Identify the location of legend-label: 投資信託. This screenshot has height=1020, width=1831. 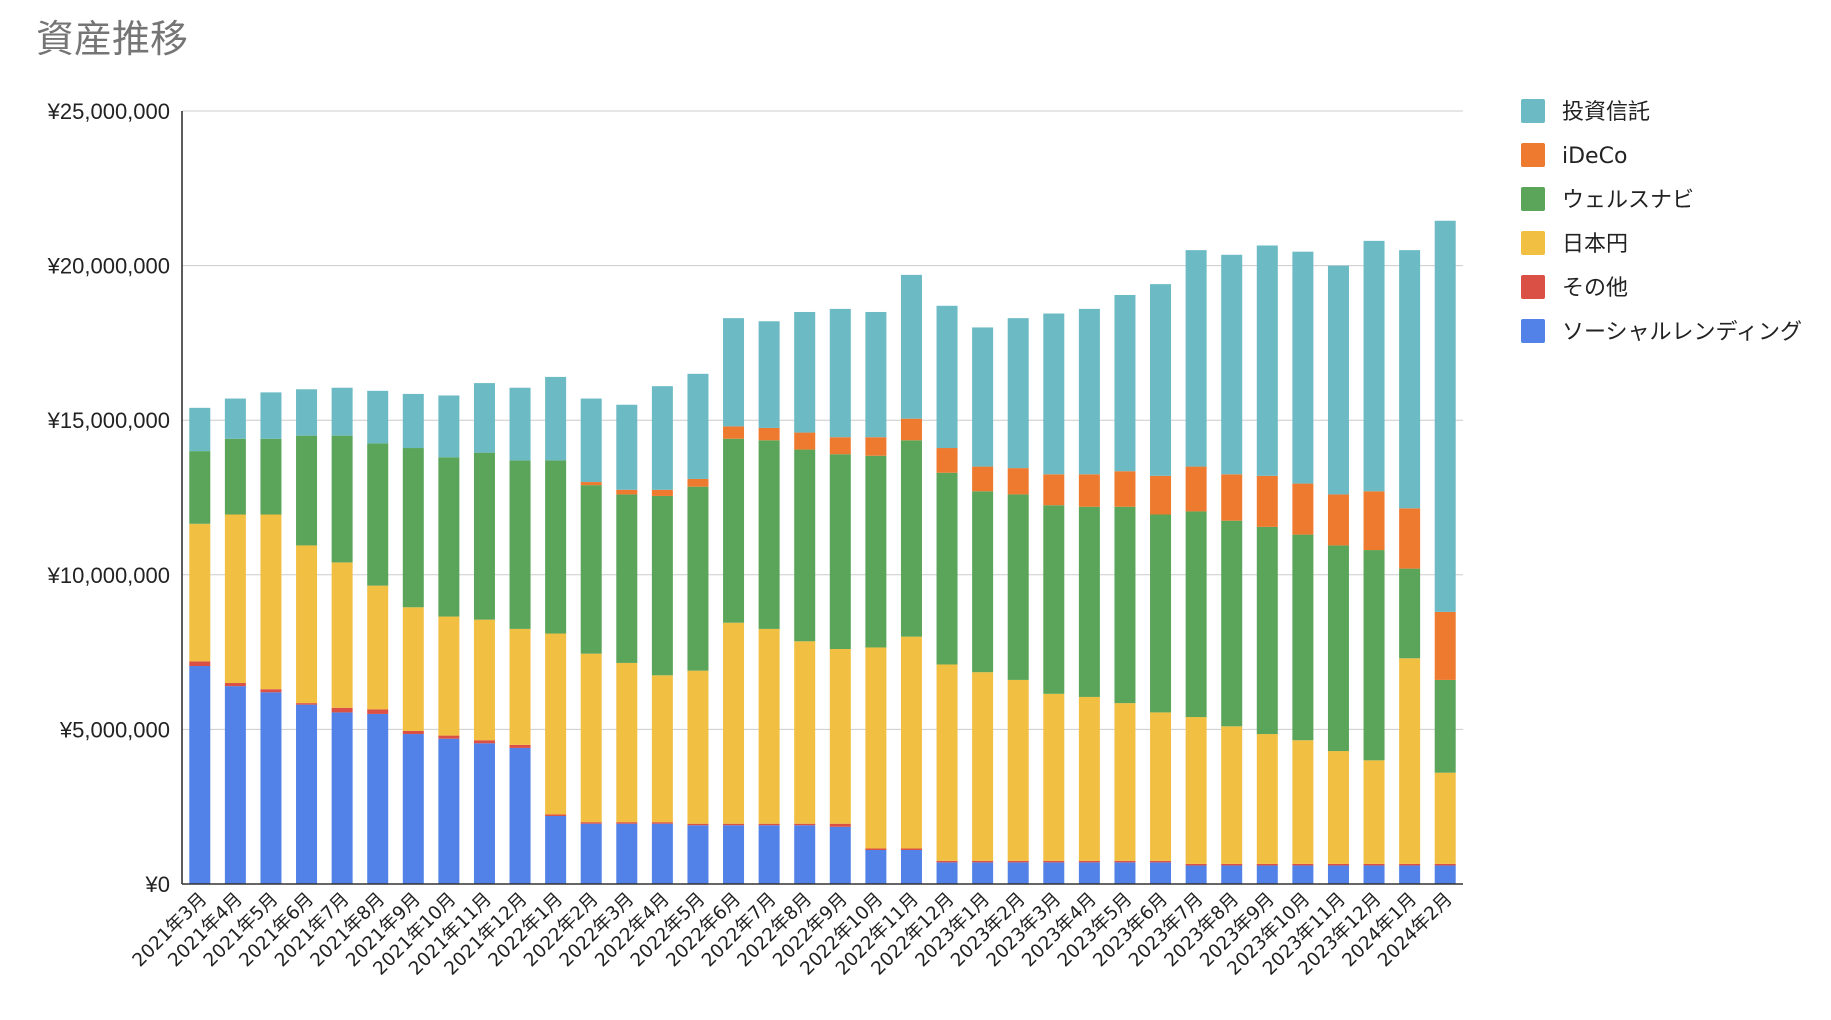
(1606, 112).